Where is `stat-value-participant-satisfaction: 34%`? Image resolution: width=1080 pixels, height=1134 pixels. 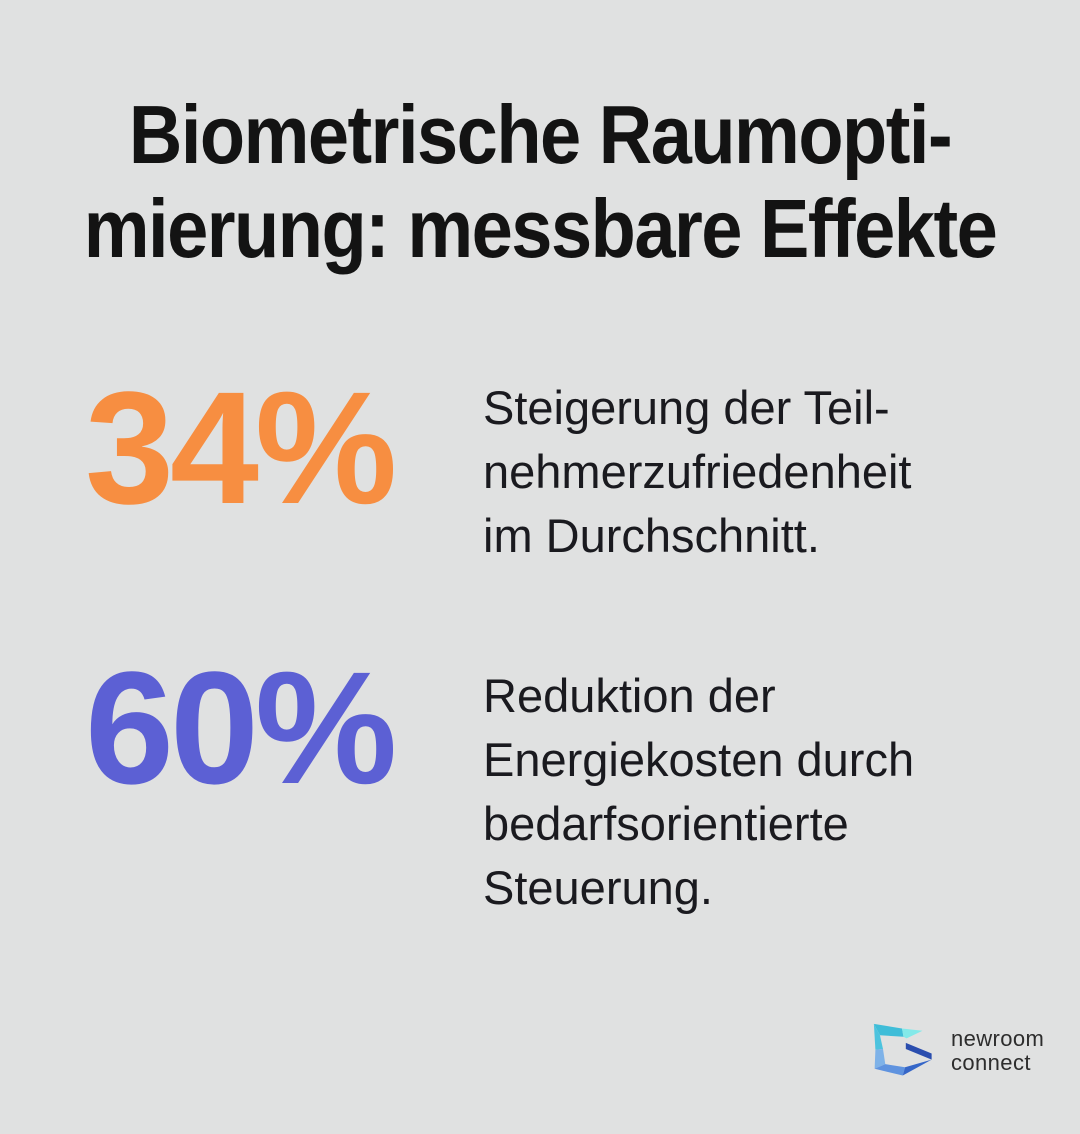
stat-value-participant-satisfaction: 34% is located at coordinates (241, 447).